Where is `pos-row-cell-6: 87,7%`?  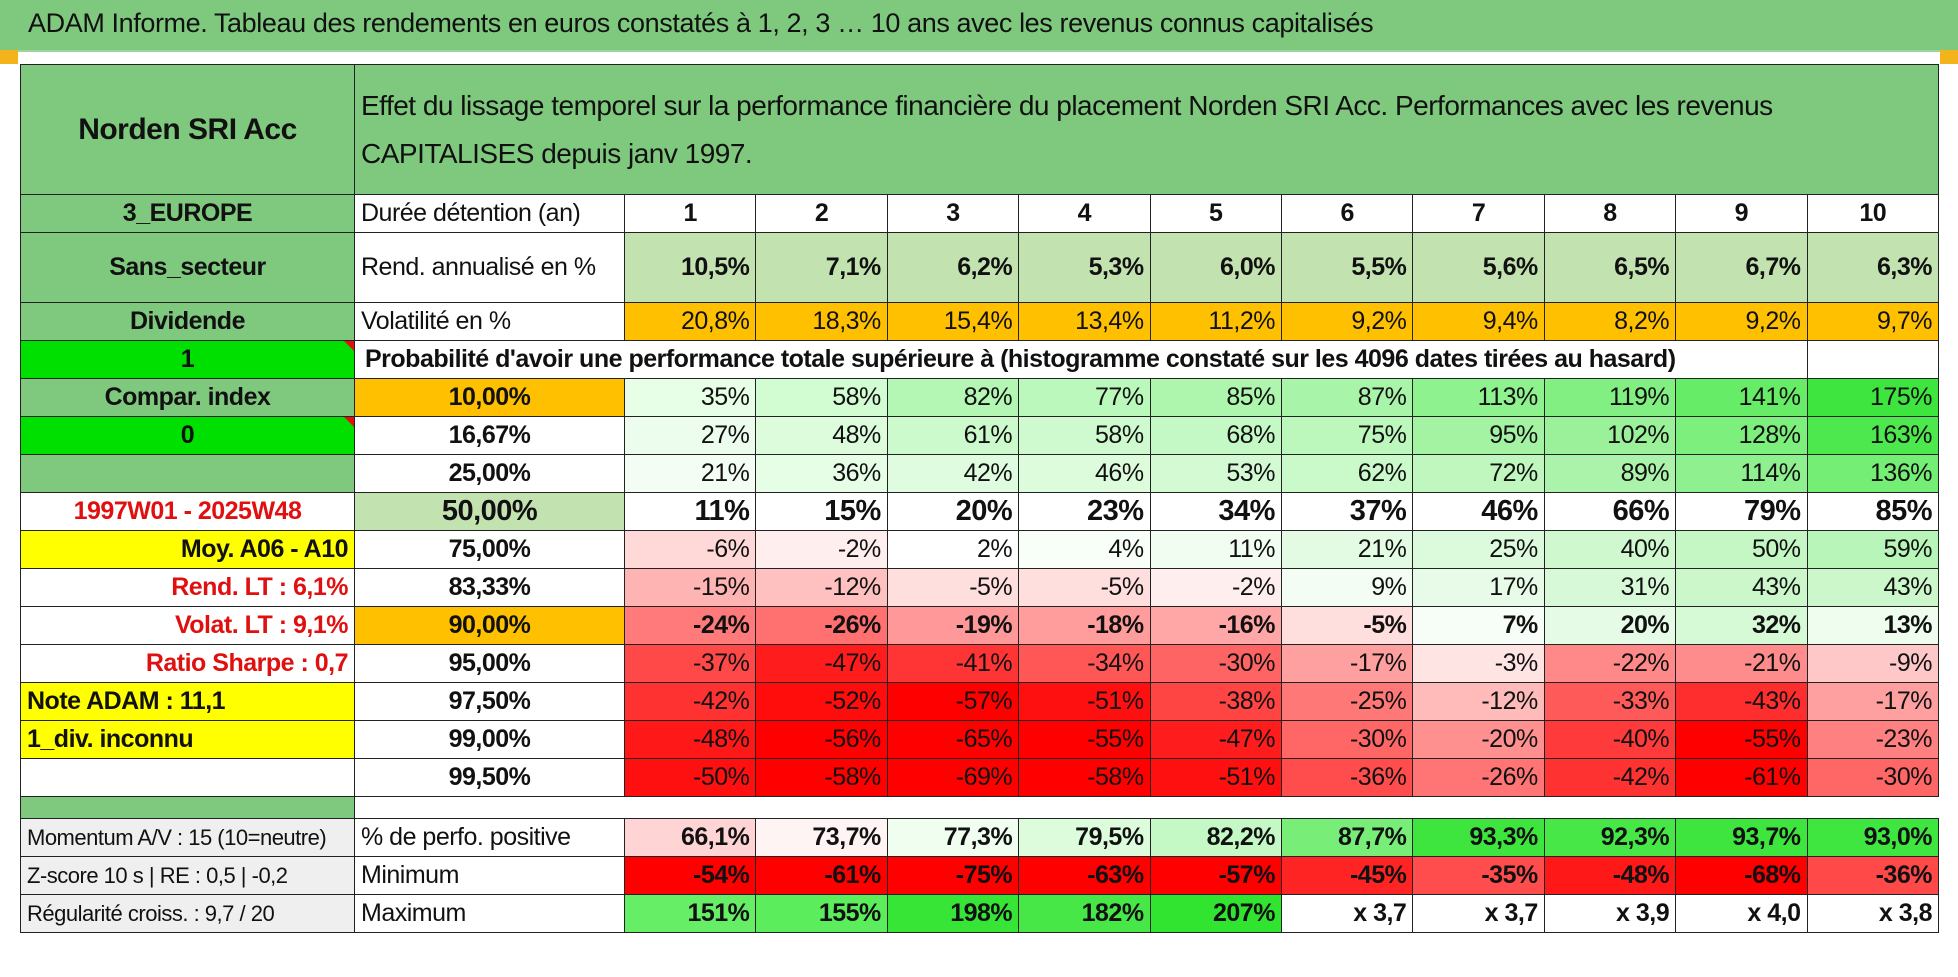 pos-row-cell-6: 87,7% is located at coordinates (1347, 837).